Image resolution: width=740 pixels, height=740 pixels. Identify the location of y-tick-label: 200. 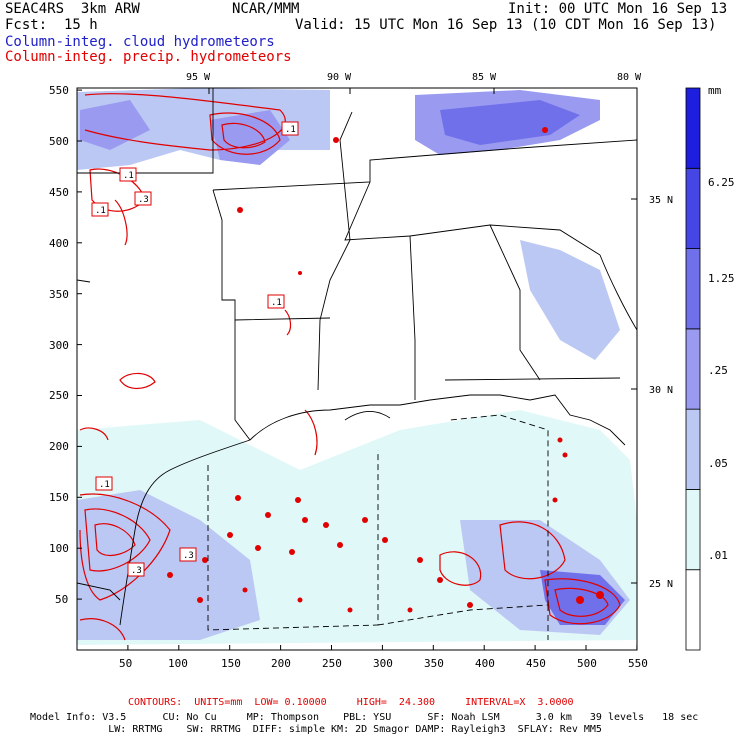
(59, 446).